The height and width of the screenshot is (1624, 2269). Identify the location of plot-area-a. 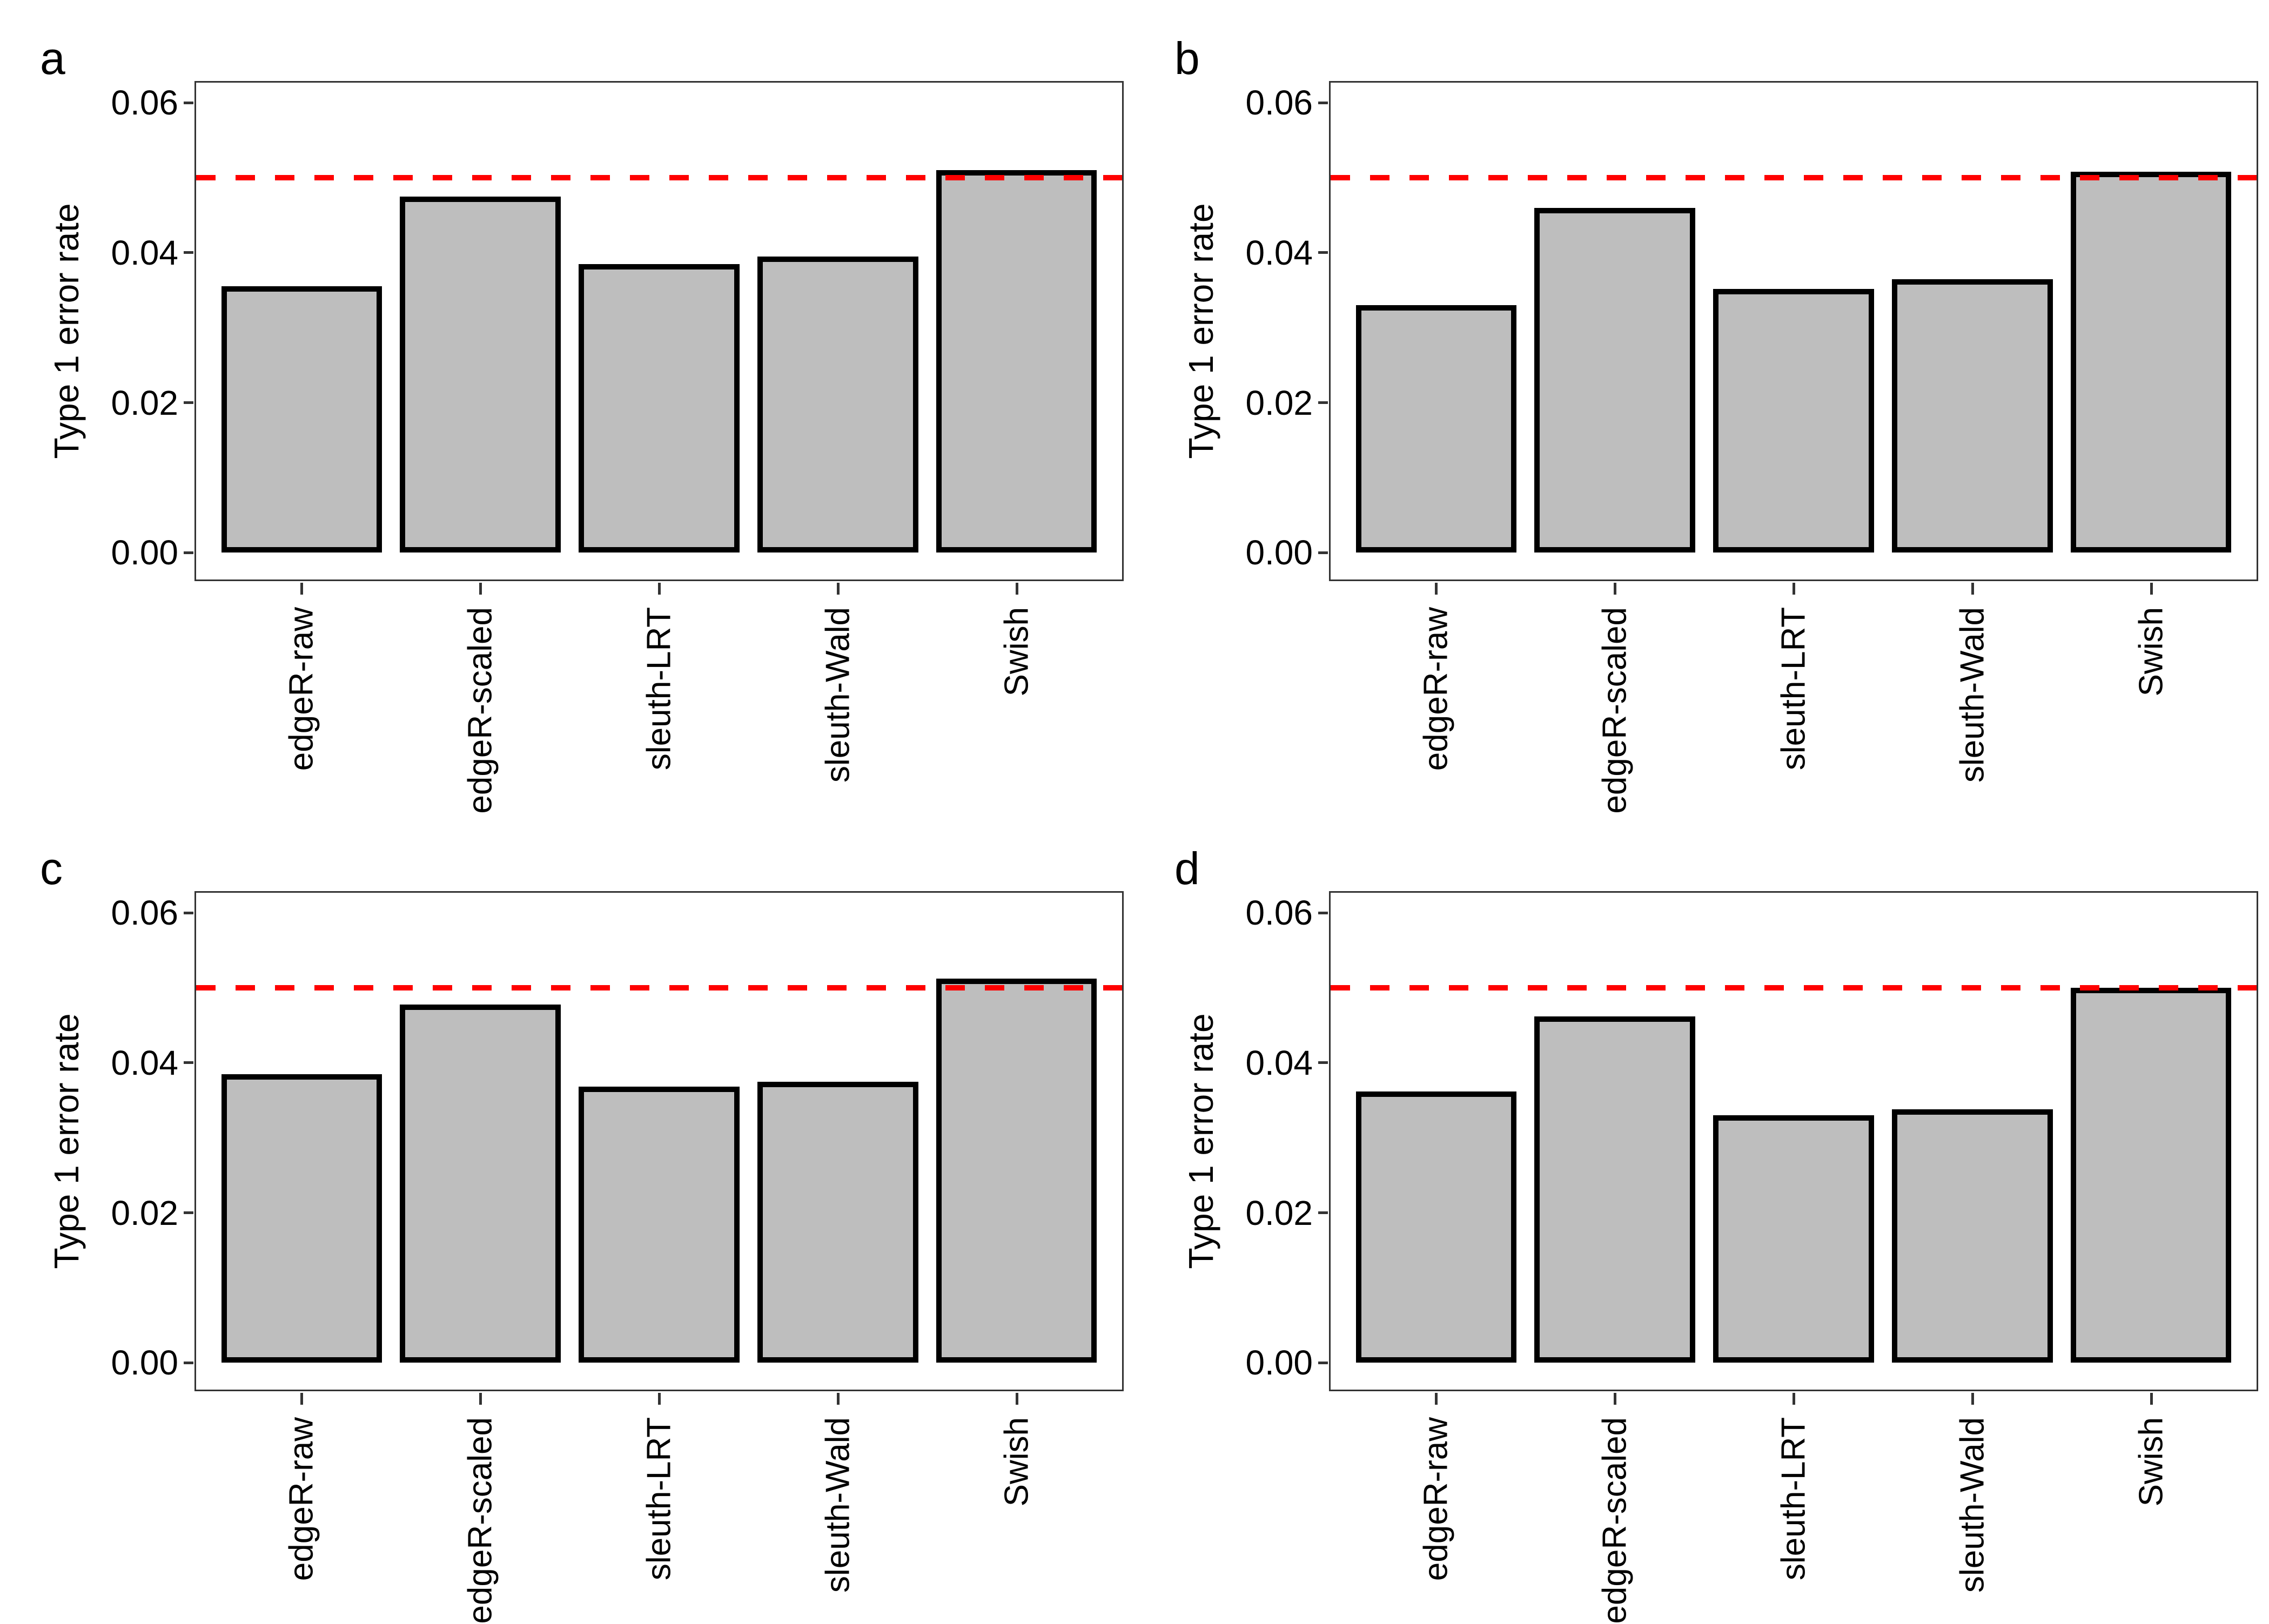
(659, 331).